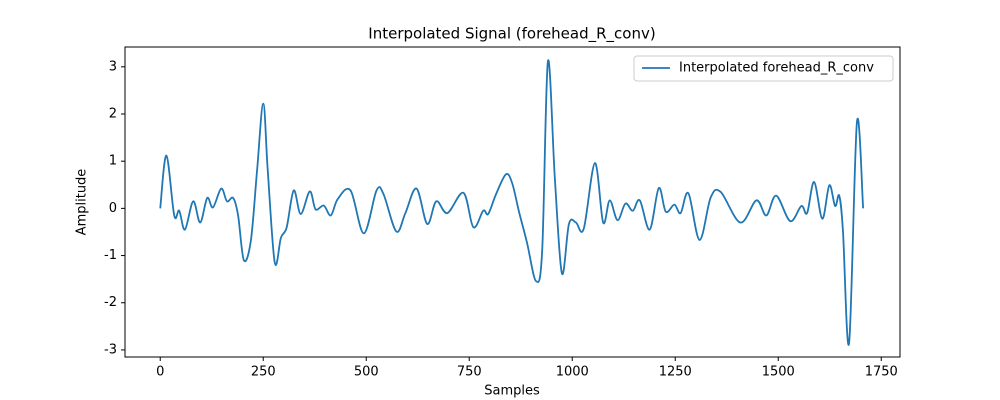 This screenshot has height=400, width=1000. Describe the element at coordinates (512, 391) in the screenshot. I see `x-axis-label: Samples` at that location.